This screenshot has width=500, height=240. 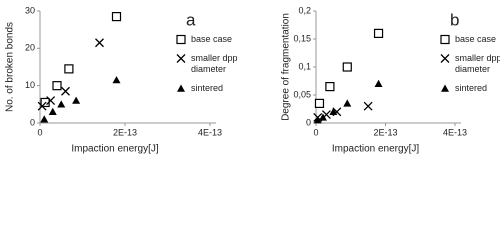 What do you see at coordinates (191, 19) in the screenshot?
I see `panel-label: a` at bounding box center [191, 19].